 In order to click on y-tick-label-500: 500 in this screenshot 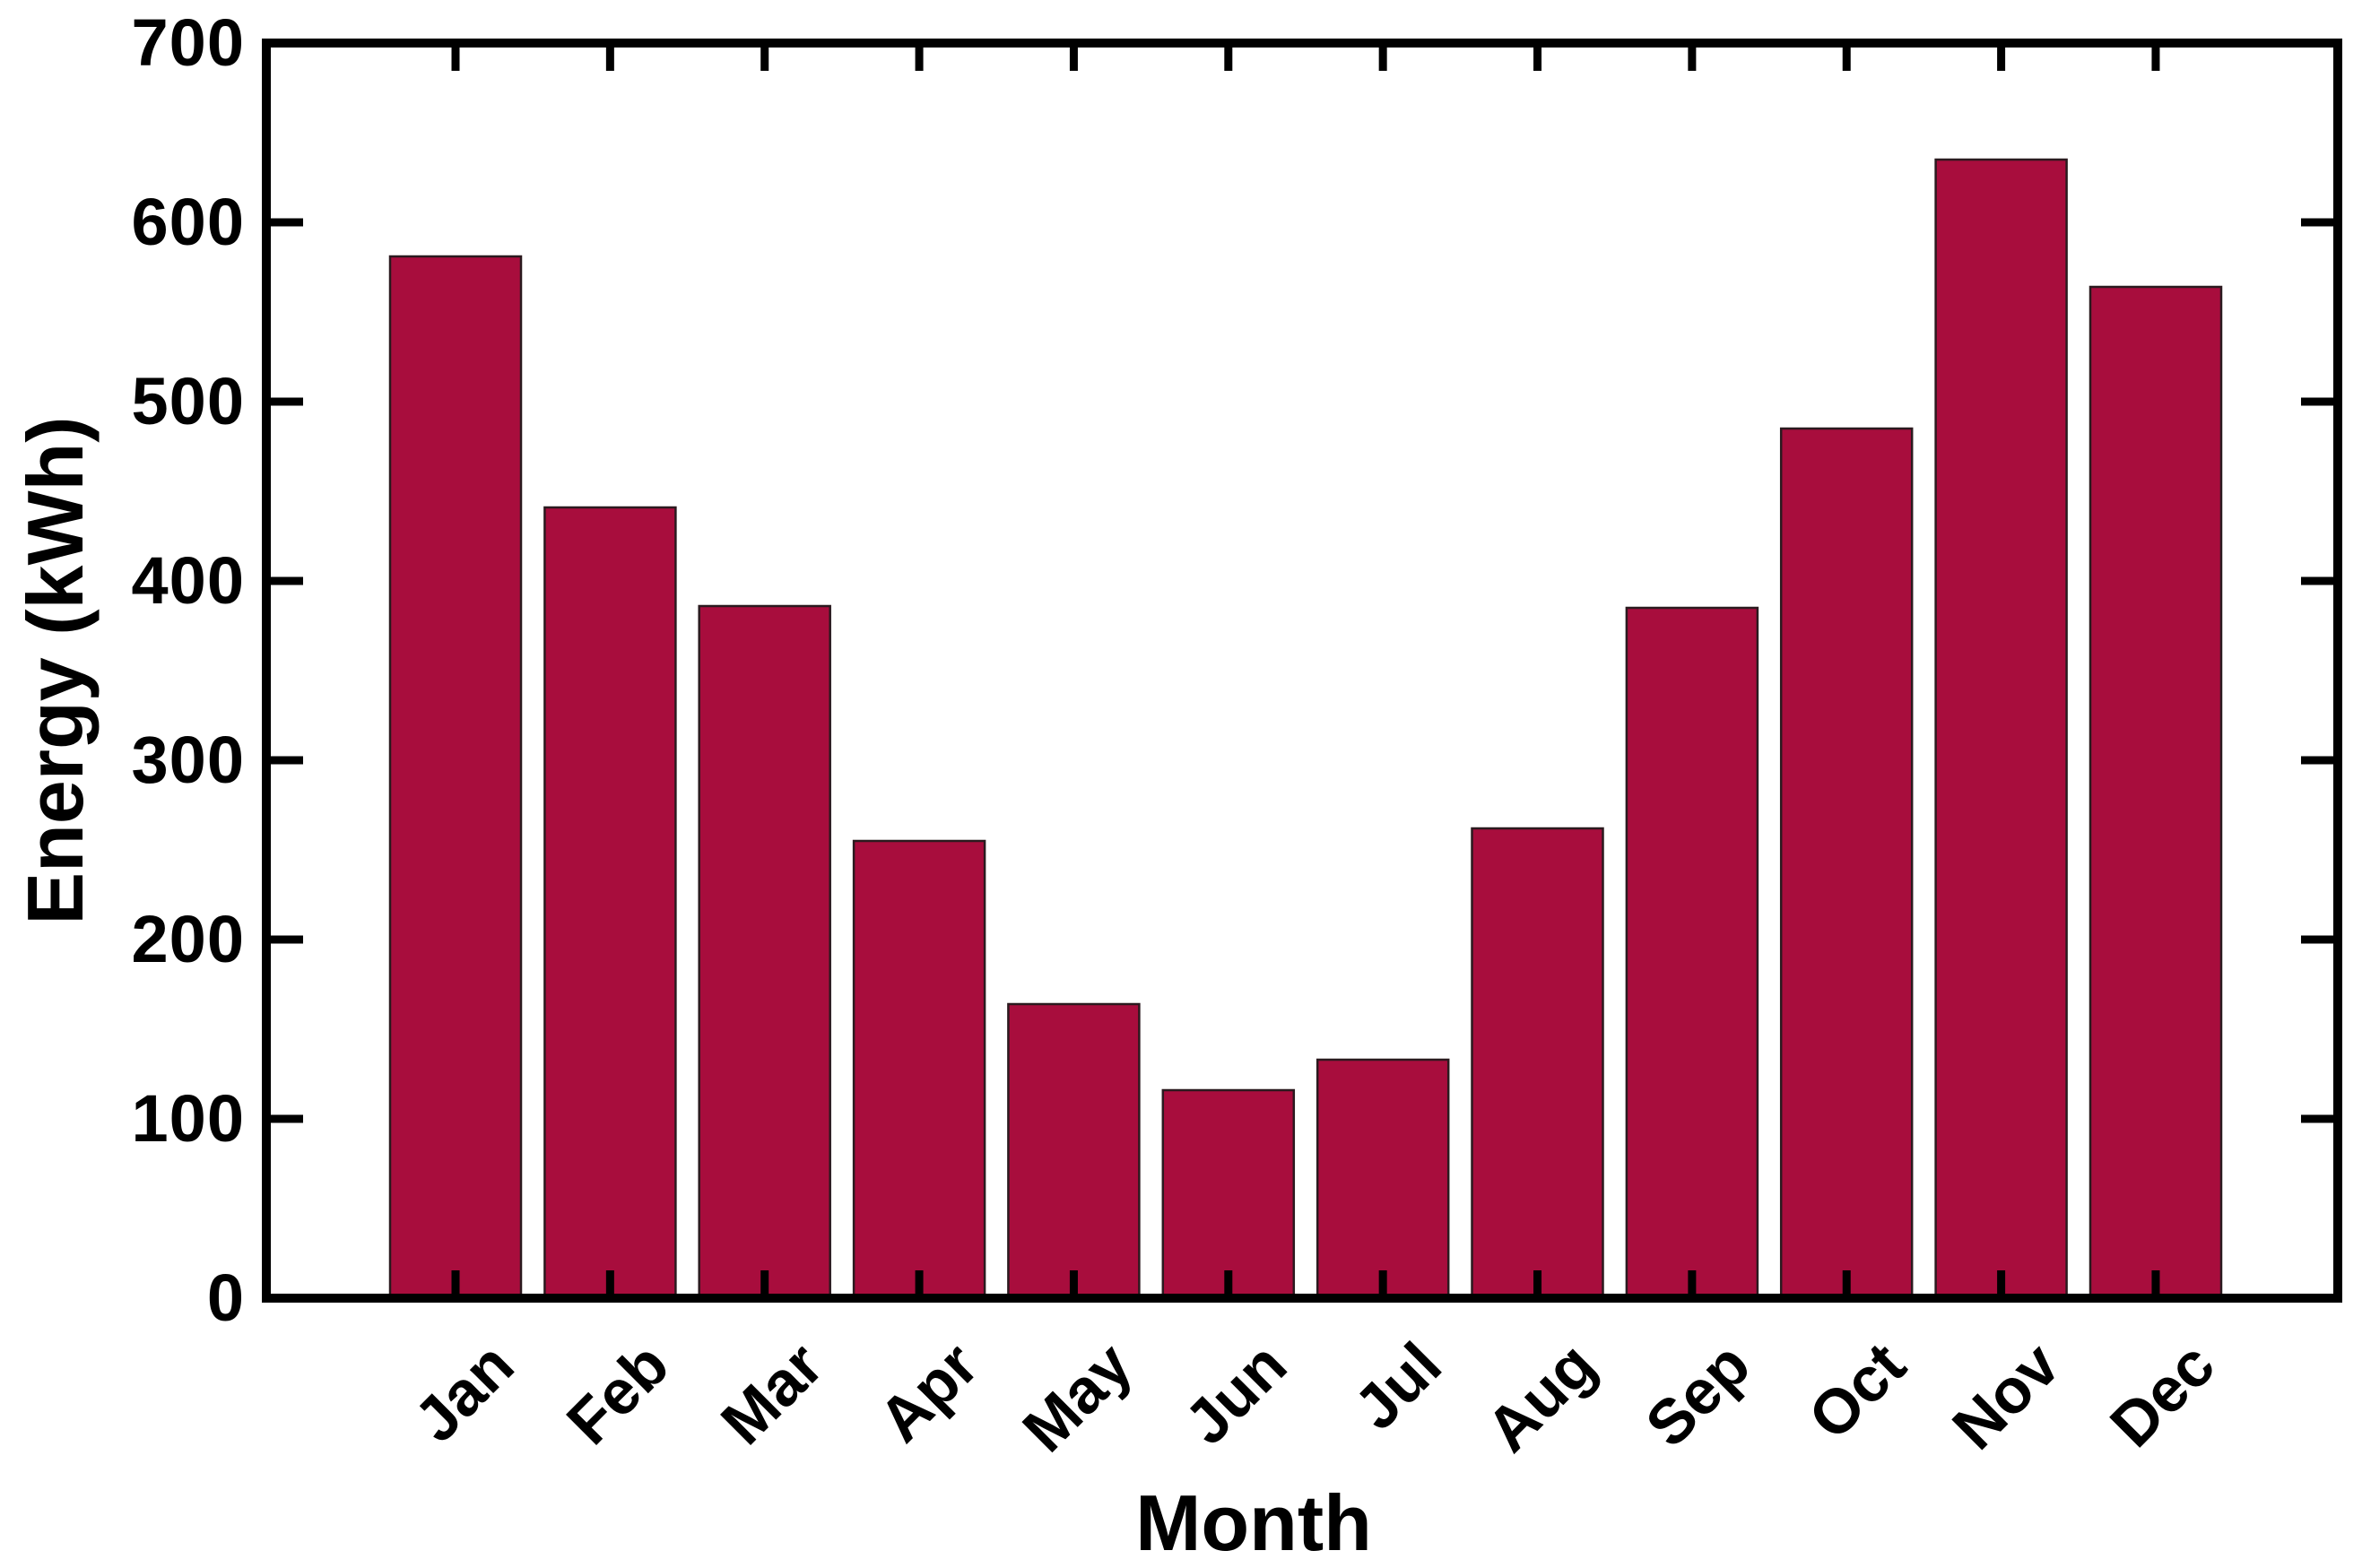, I will do `click(188, 401)`.